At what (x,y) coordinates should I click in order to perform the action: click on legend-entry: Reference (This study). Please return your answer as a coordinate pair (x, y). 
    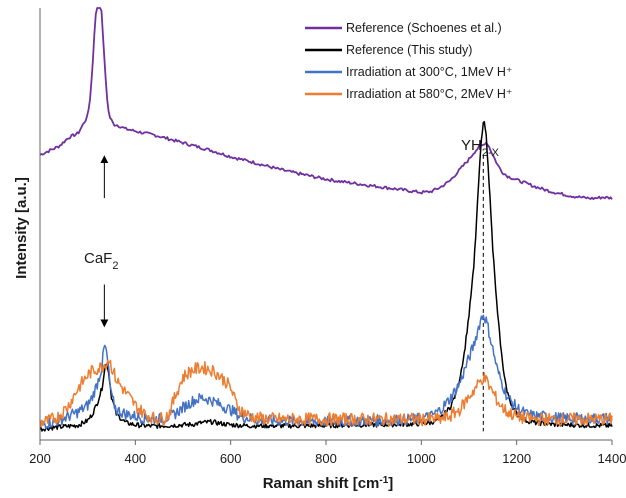
    Looking at the image, I should click on (409, 50).